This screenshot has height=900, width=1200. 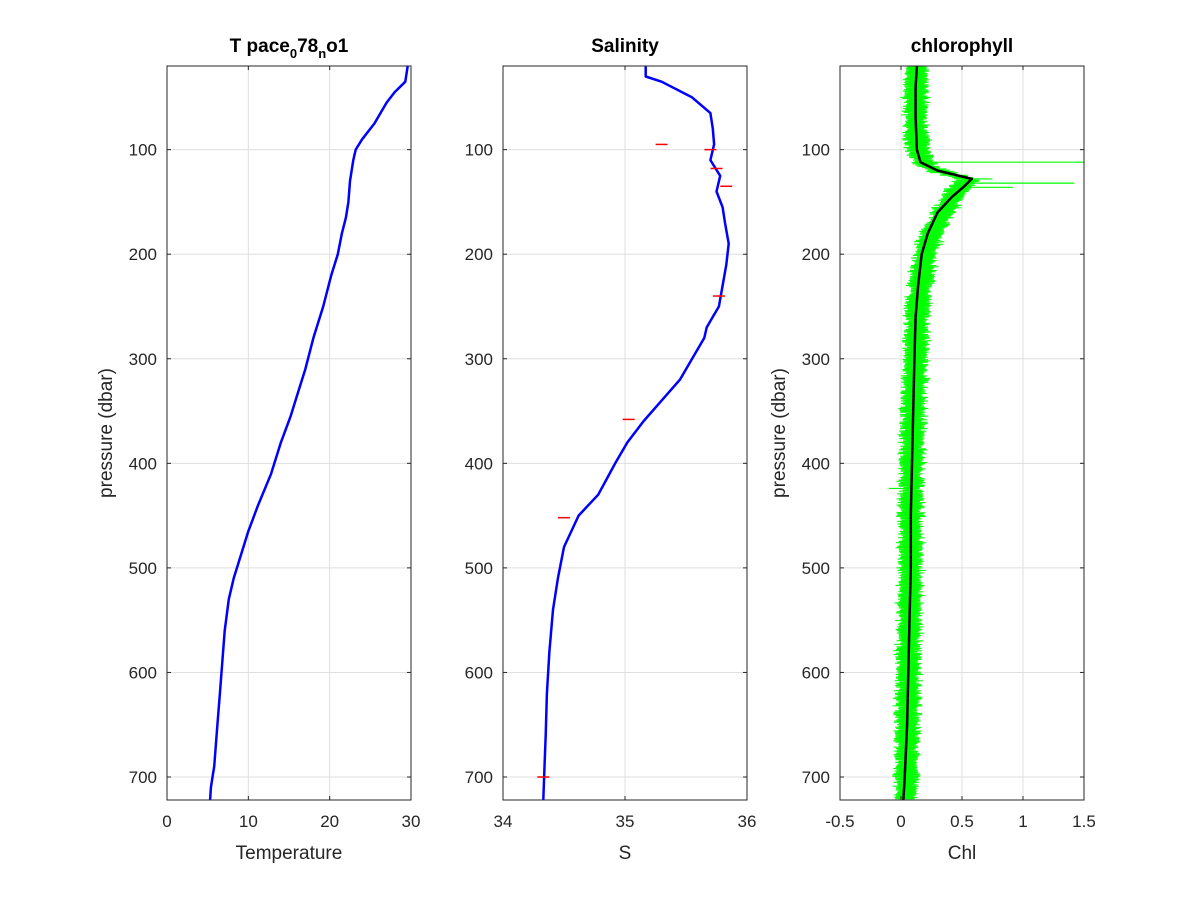 I want to click on x-tick-label: 1.5, so click(x=1084, y=821).